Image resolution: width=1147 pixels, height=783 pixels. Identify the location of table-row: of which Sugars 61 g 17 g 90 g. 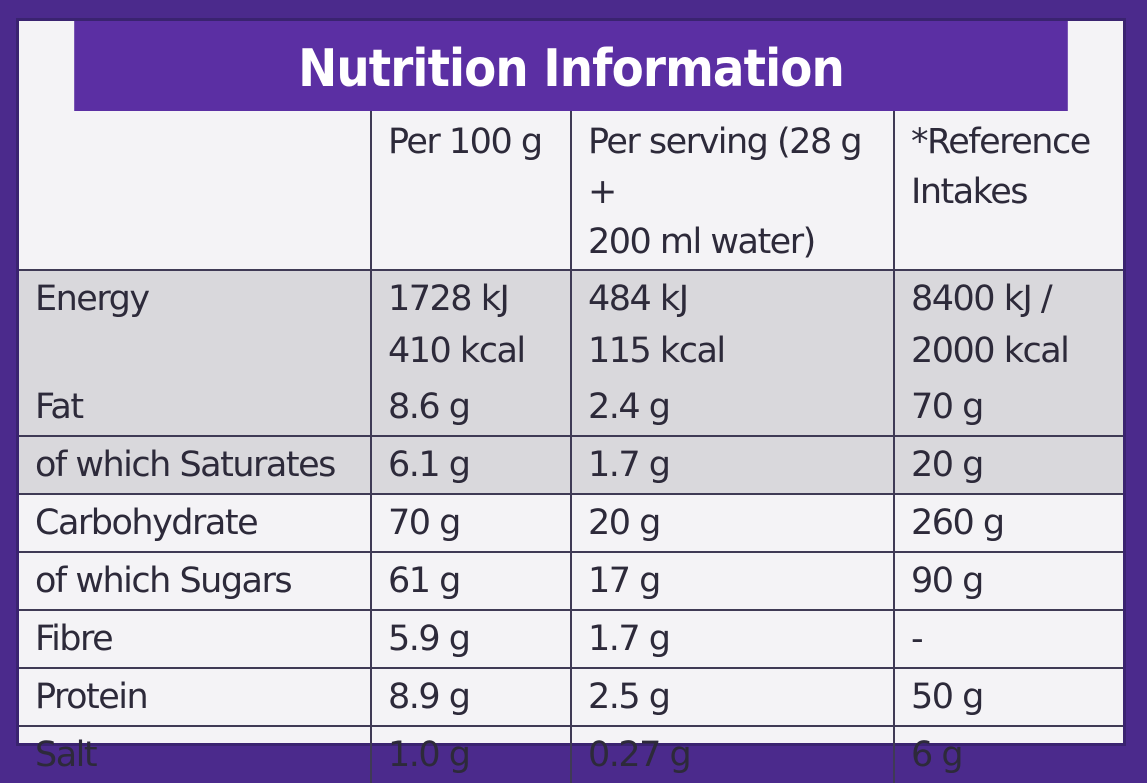
(571, 581).